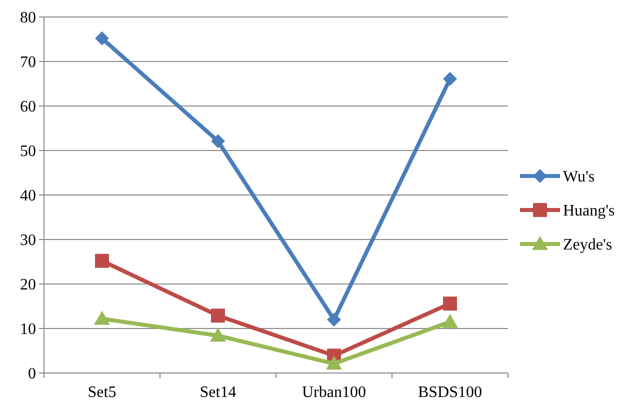 This screenshot has height=412, width=628. What do you see at coordinates (28, 196) in the screenshot?
I see `y-tick-label: 40` at bounding box center [28, 196].